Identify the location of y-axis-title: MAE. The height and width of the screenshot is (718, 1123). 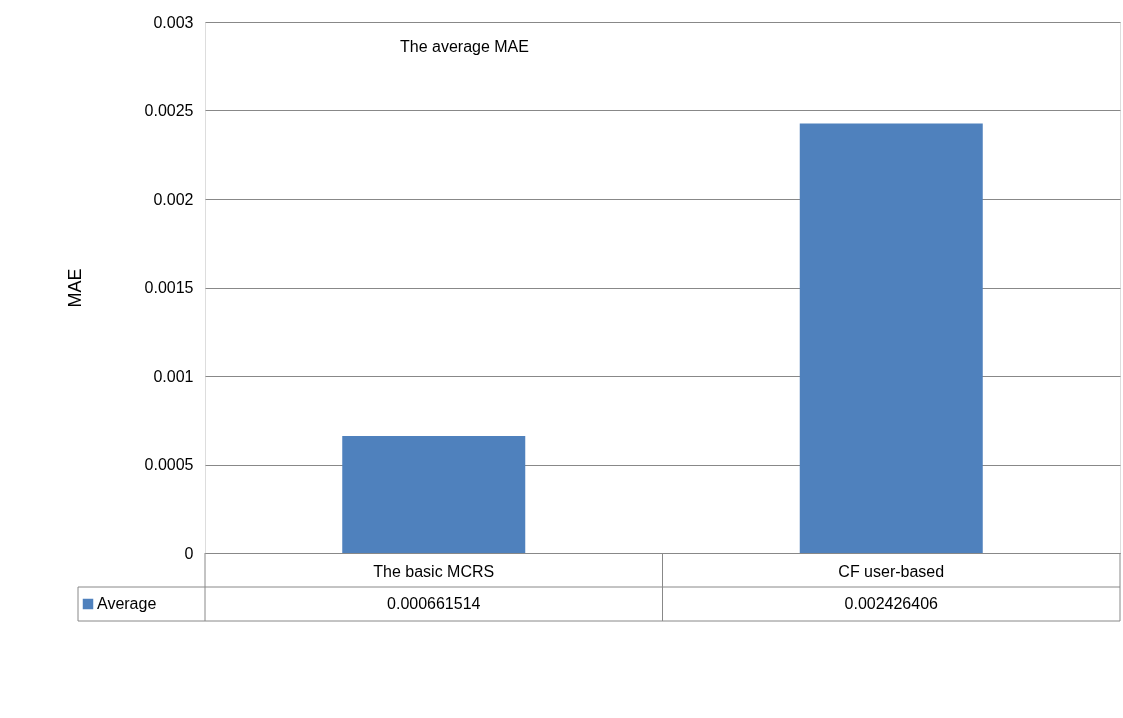
(74, 288).